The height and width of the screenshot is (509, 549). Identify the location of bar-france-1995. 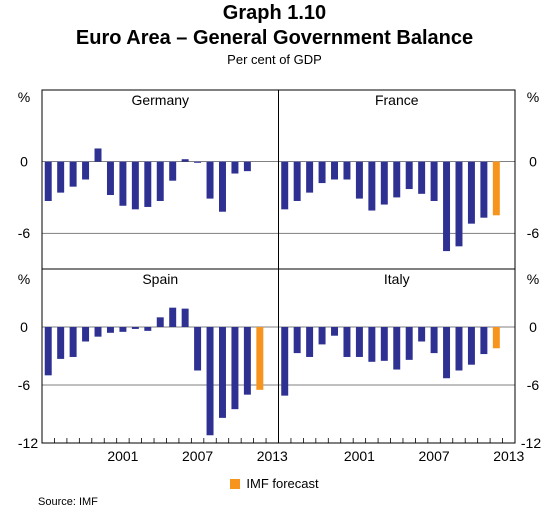
(285, 185).